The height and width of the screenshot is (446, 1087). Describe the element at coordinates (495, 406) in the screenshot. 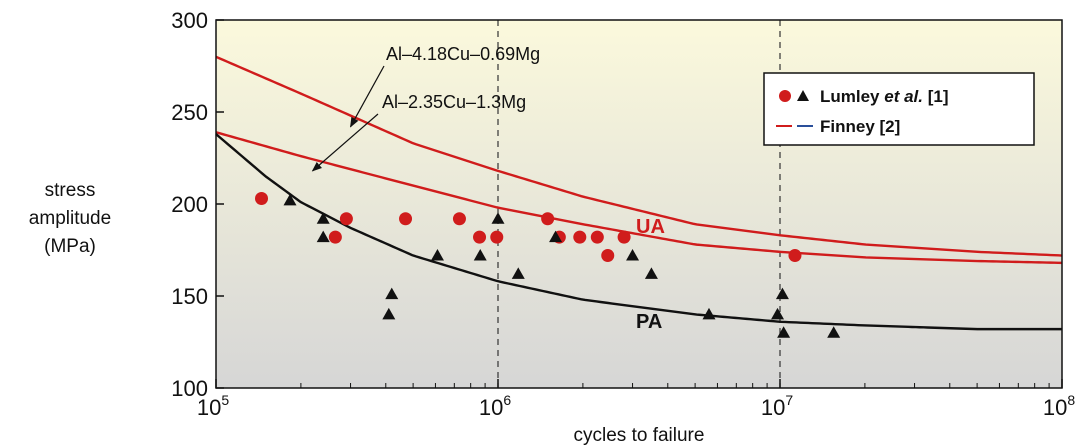

I see `x-tick-label: 10⁶` at that location.